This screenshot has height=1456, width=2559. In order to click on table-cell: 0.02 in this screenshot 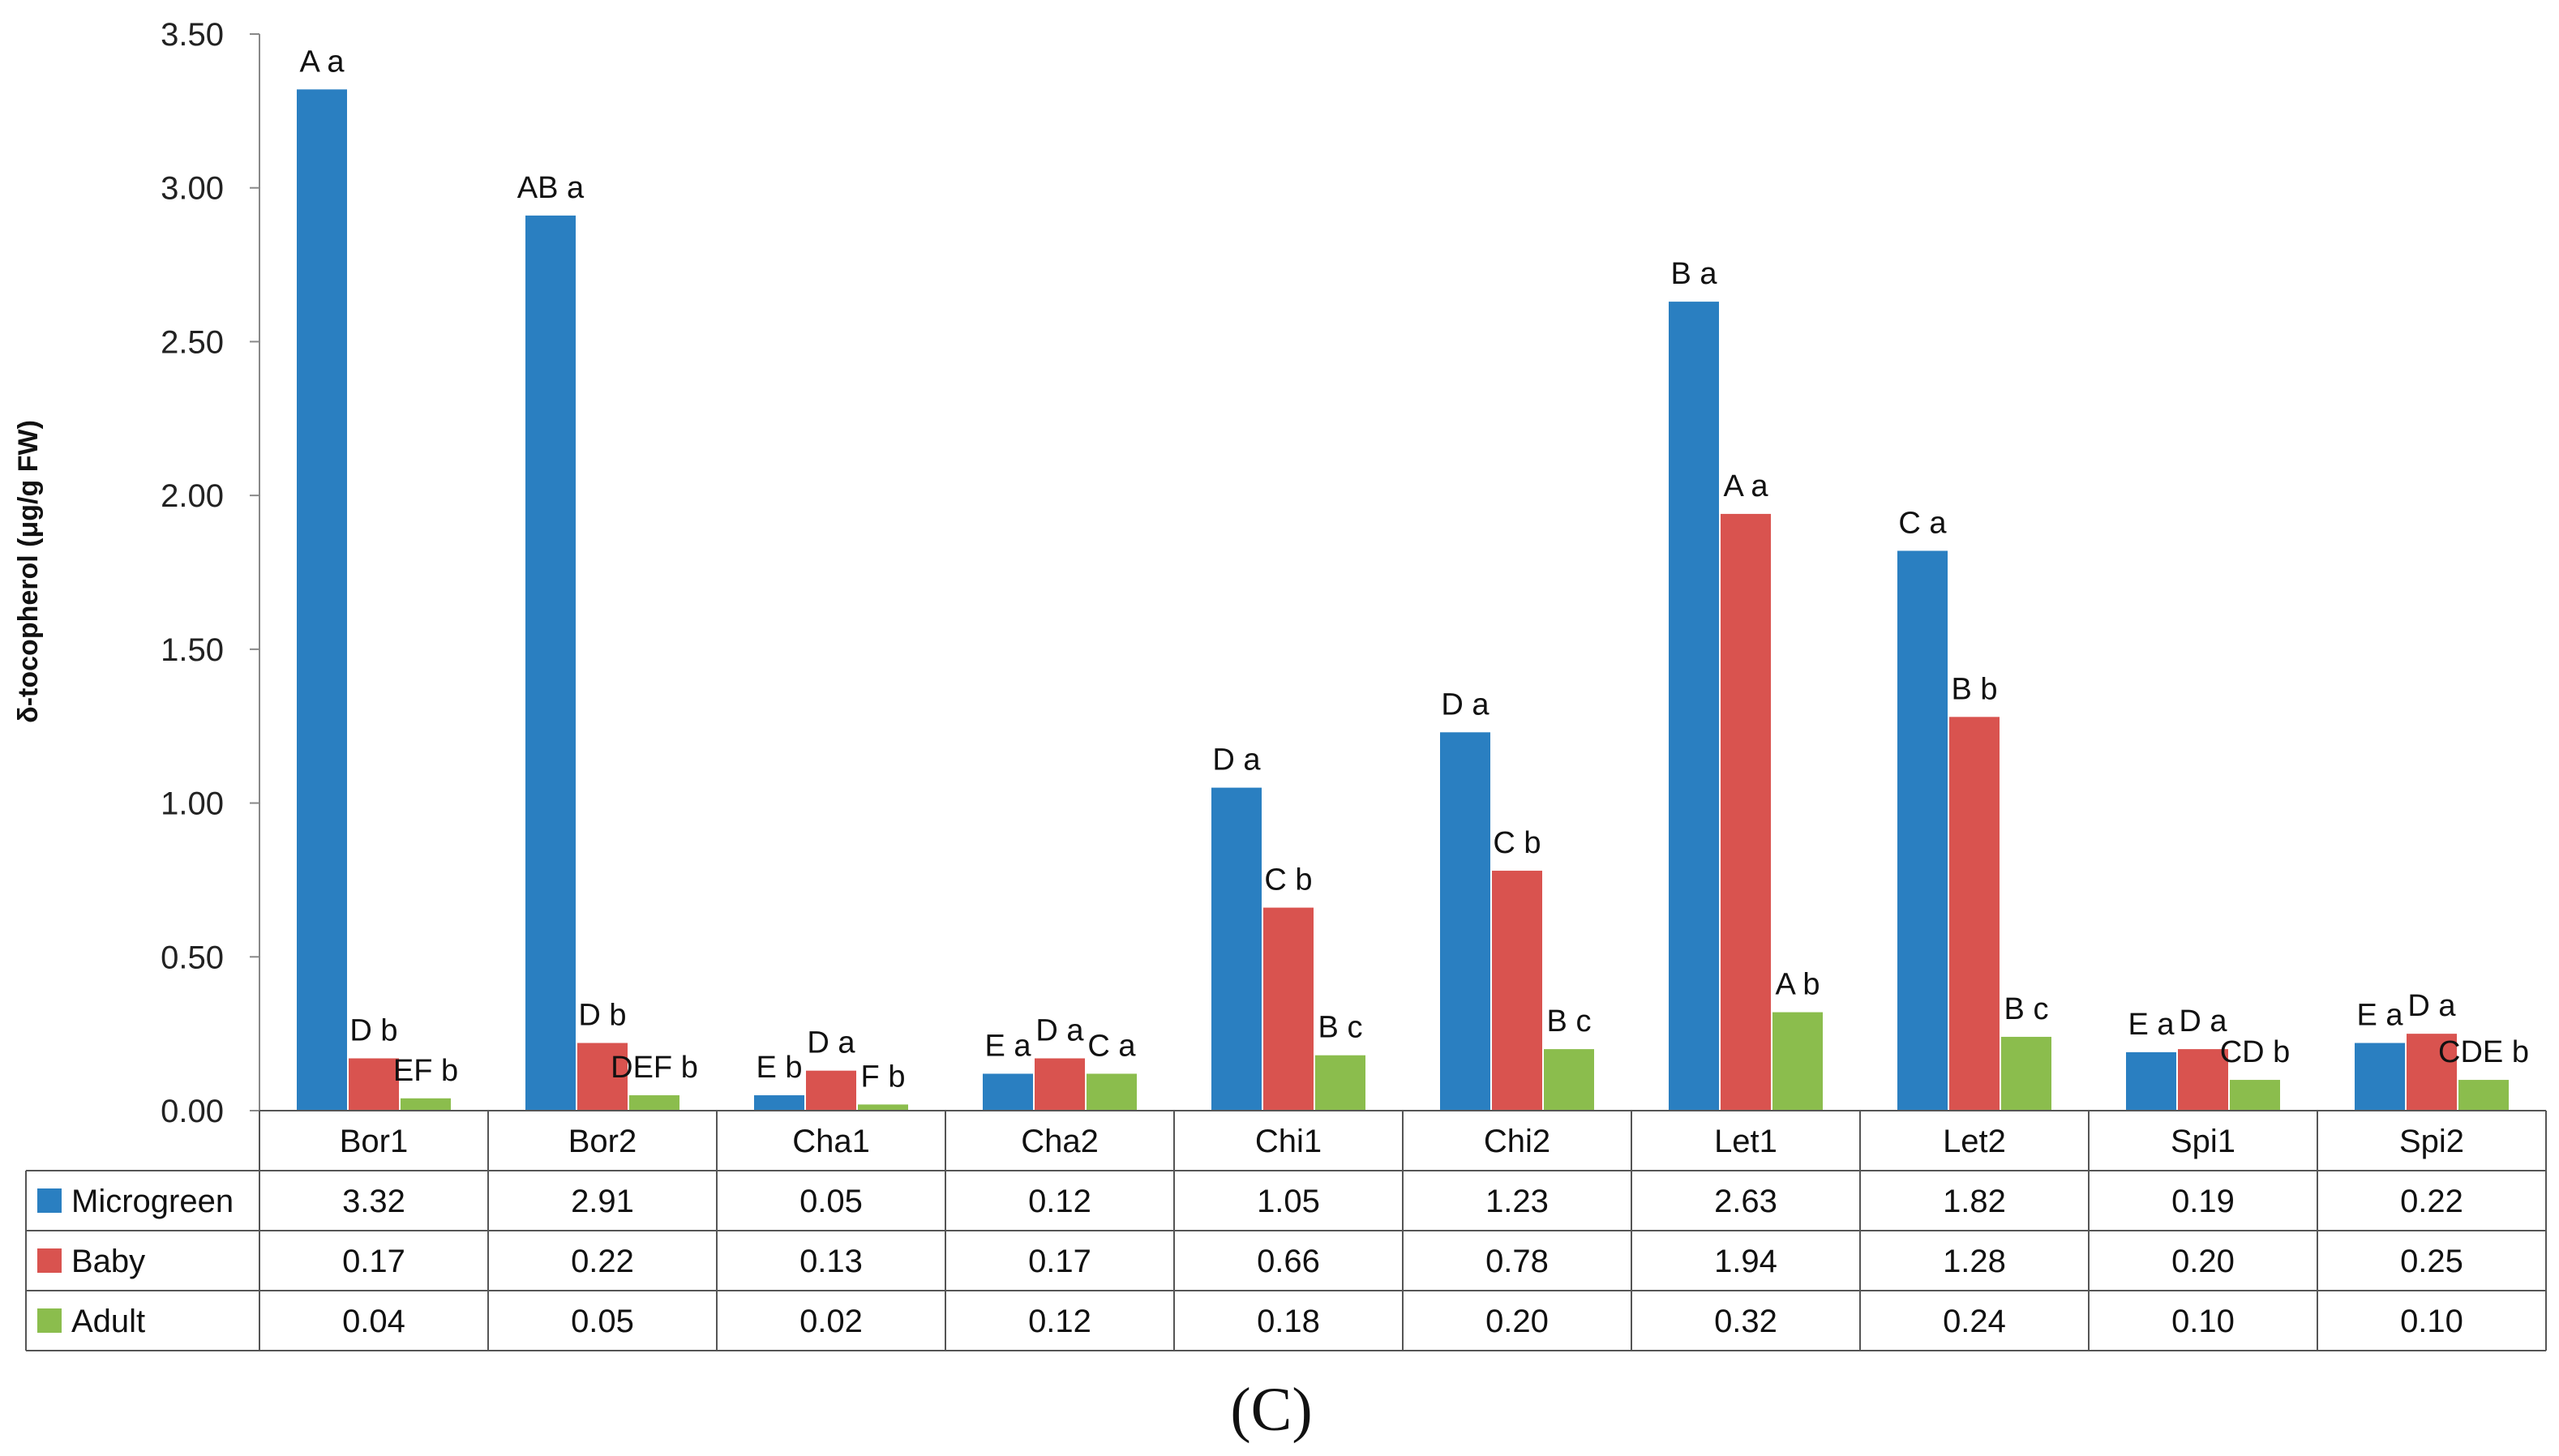, I will do `click(831, 1321)`.